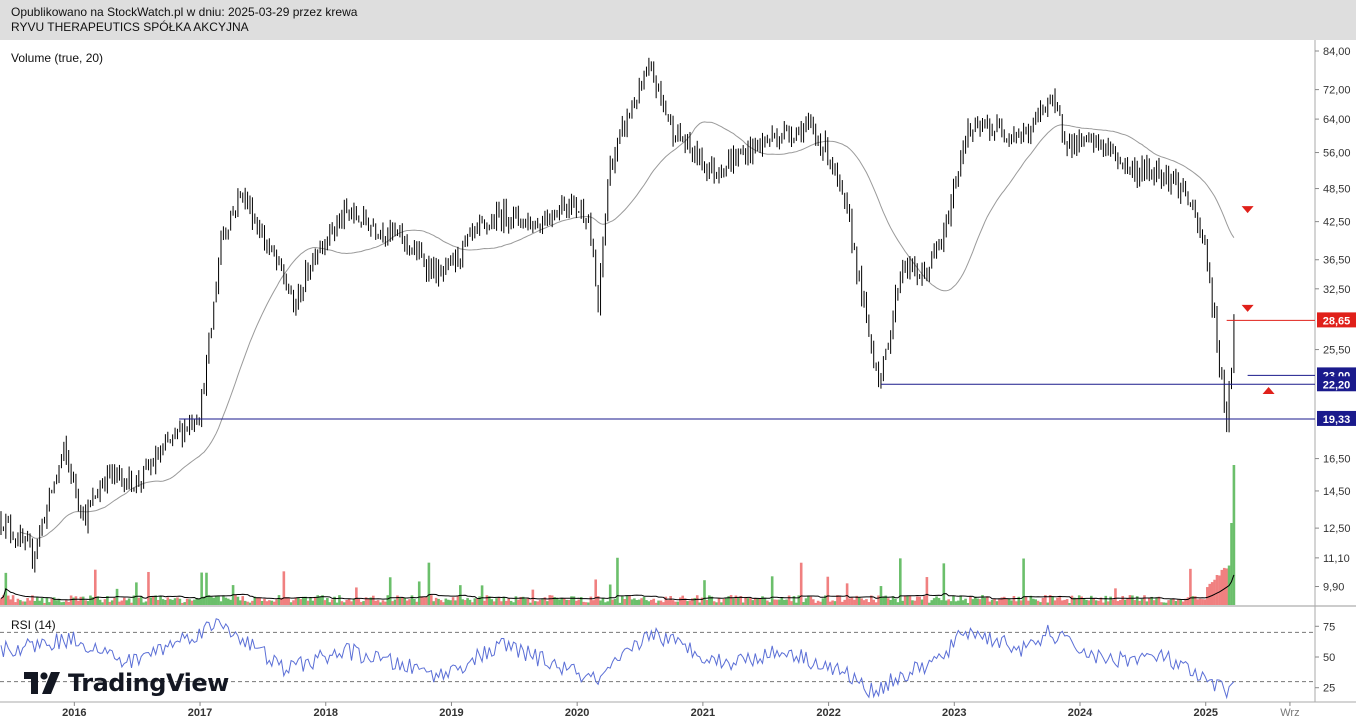 The height and width of the screenshot is (720, 1356). What do you see at coordinates (1329, 627) in the screenshot?
I see `rsi-axis-label: 75` at bounding box center [1329, 627].